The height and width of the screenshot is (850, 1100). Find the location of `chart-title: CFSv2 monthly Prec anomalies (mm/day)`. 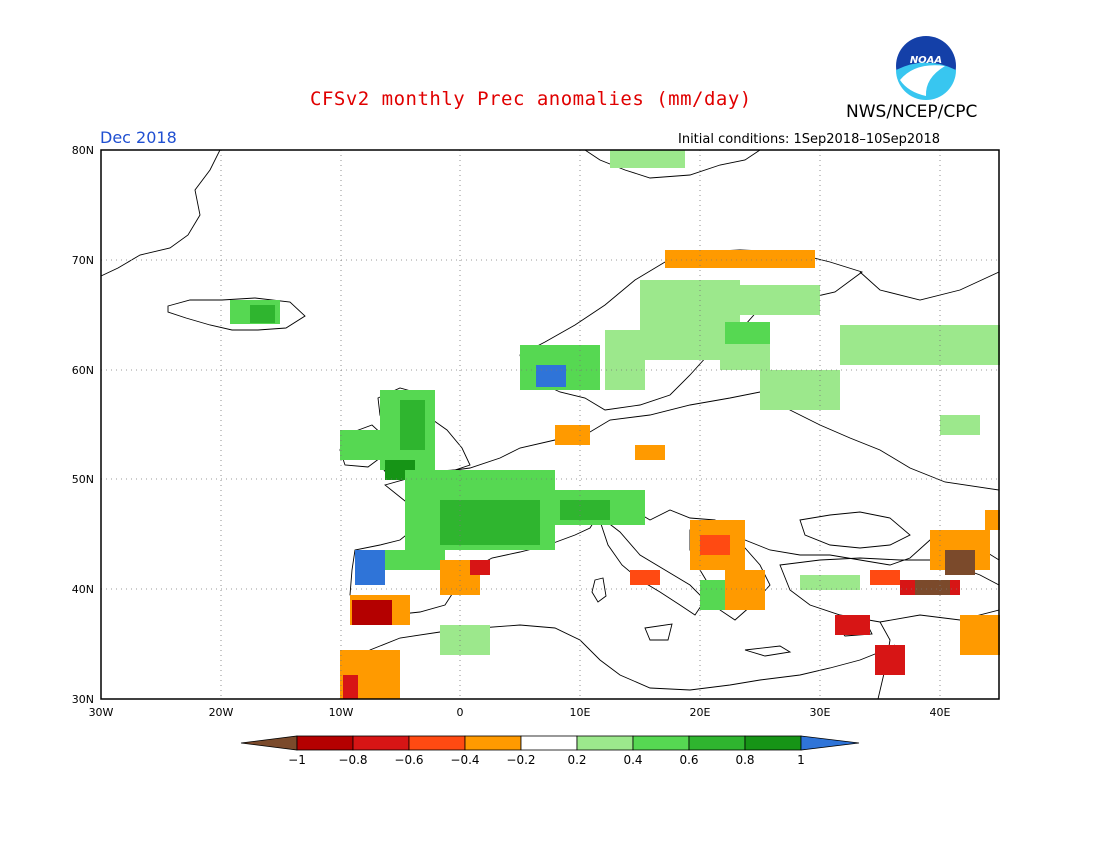

chart-title: CFSv2 monthly Prec anomalies (mm/day) is located at coordinates (531, 99).